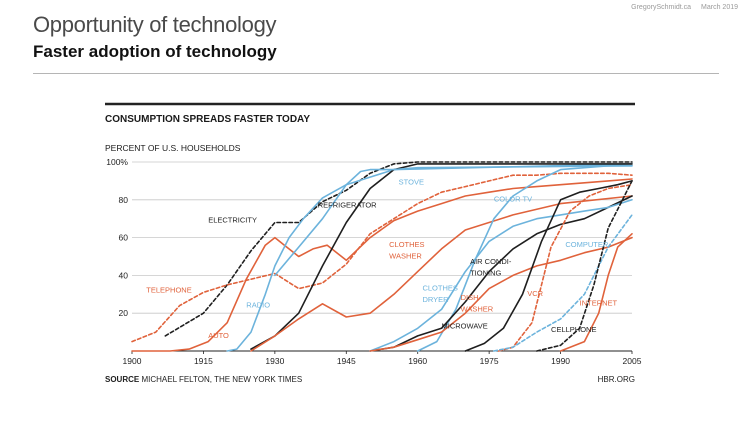 This screenshot has height=422, width=750. I want to click on series-label-computer-8: COMPUTER, so click(587, 244).